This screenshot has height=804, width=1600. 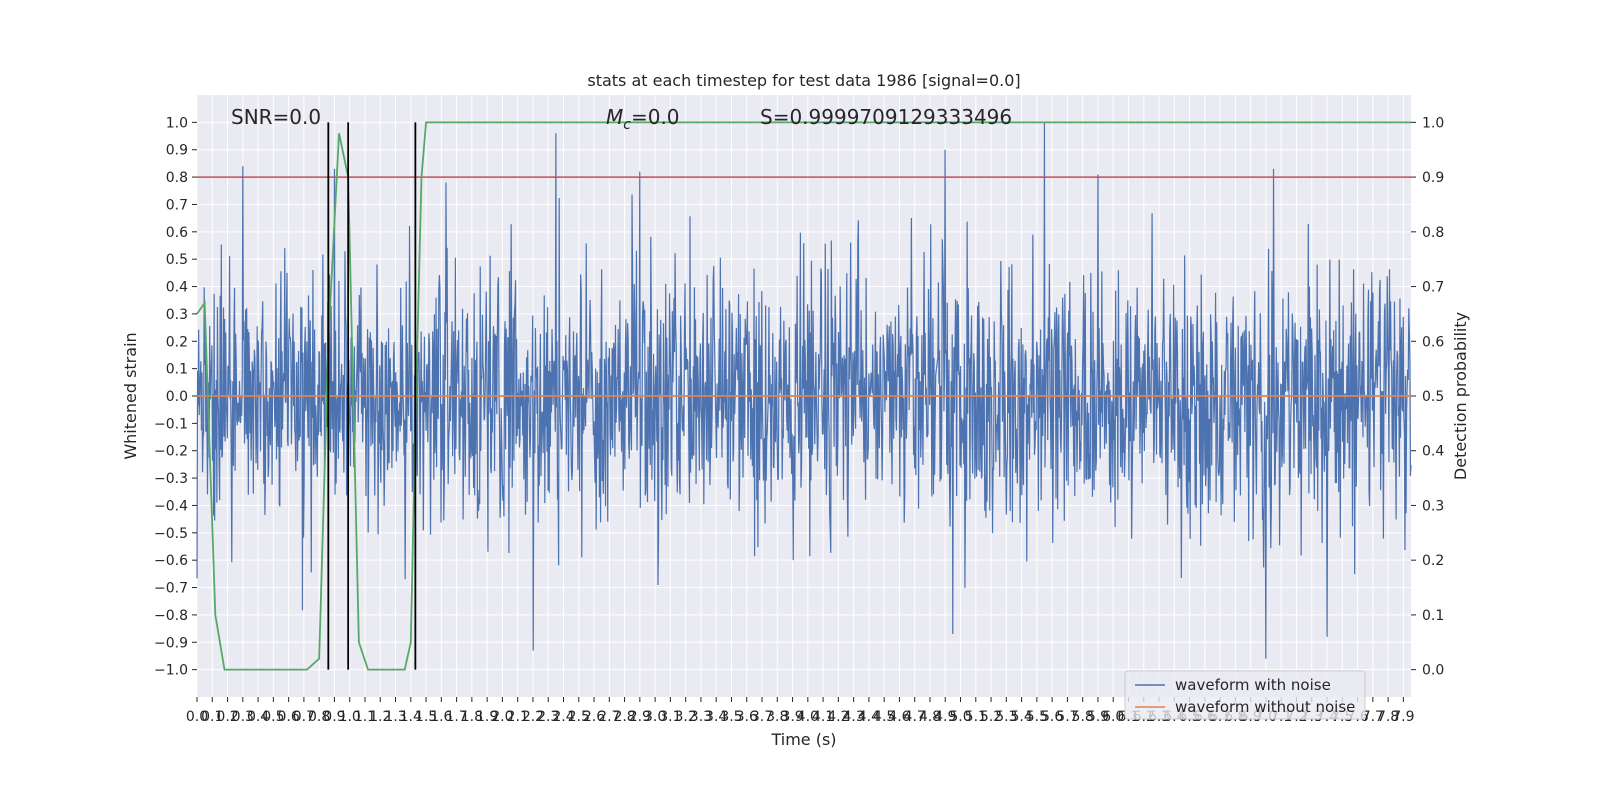 What do you see at coordinates (1433, 123) in the screenshot?
I see `y2-tick-label: 1.0` at bounding box center [1433, 123].